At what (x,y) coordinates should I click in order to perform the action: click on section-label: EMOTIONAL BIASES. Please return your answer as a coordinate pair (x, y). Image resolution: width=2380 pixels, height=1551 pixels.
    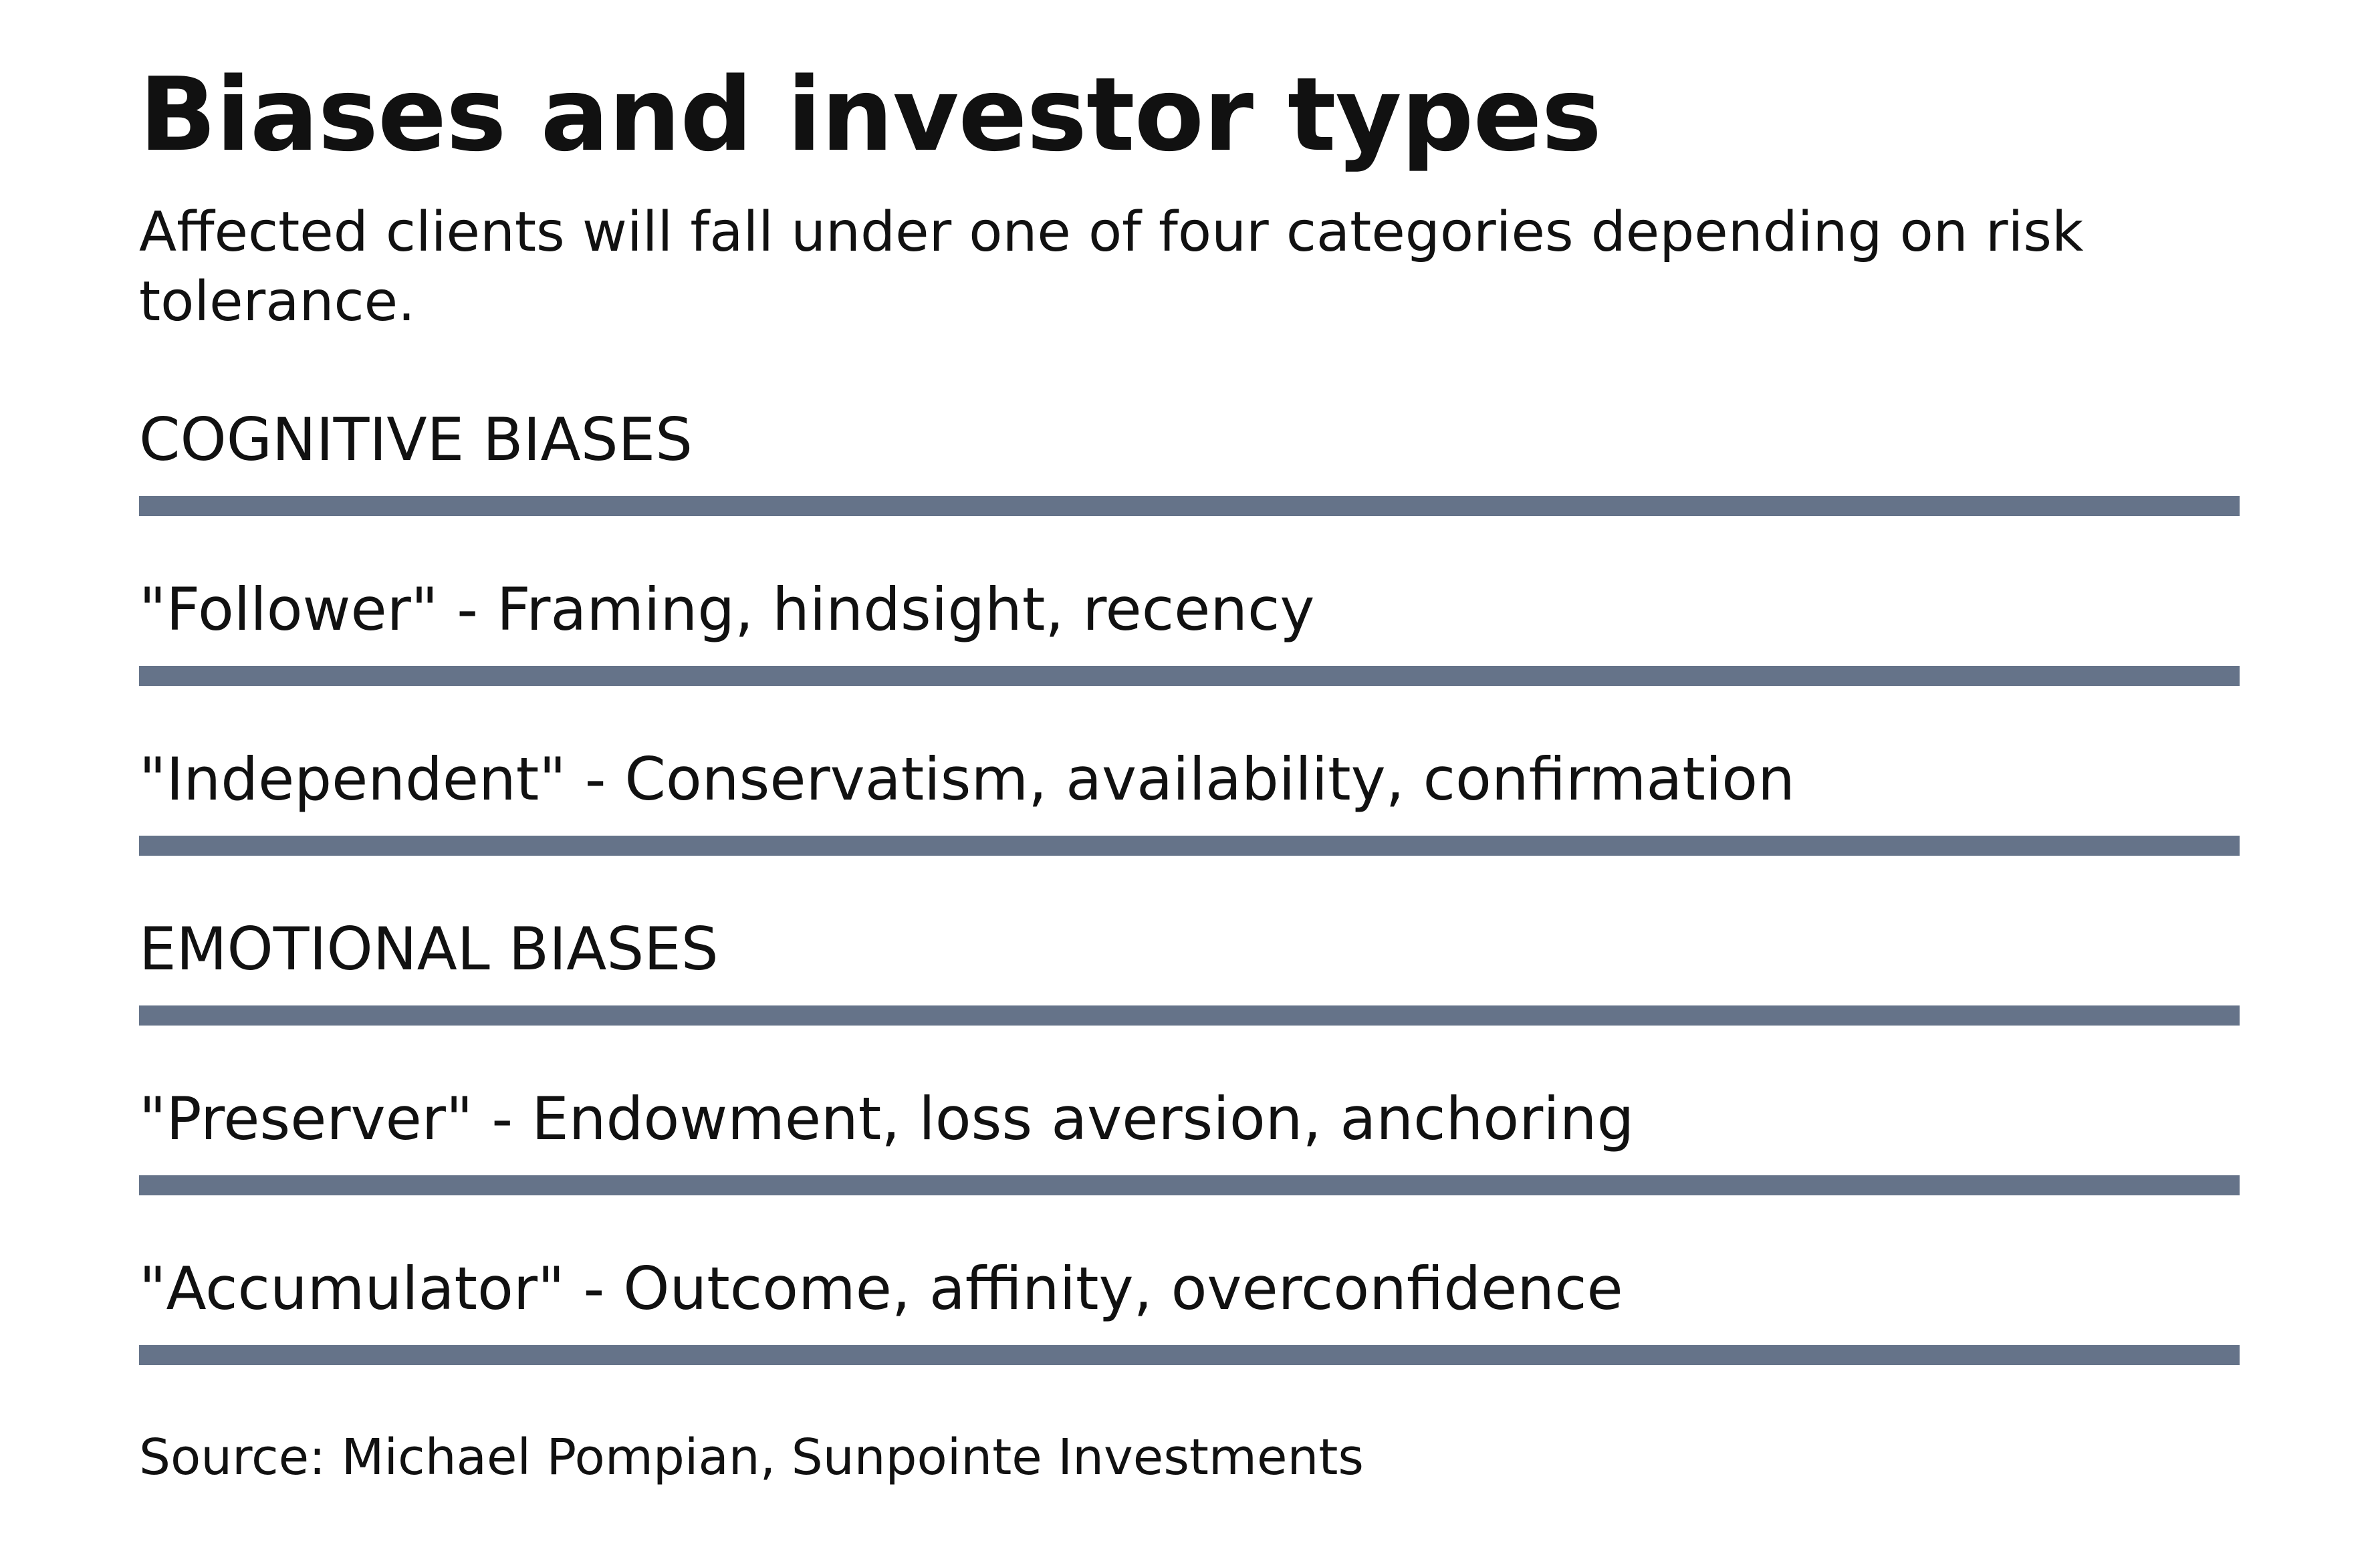
    Looking at the image, I should click on (429, 949).